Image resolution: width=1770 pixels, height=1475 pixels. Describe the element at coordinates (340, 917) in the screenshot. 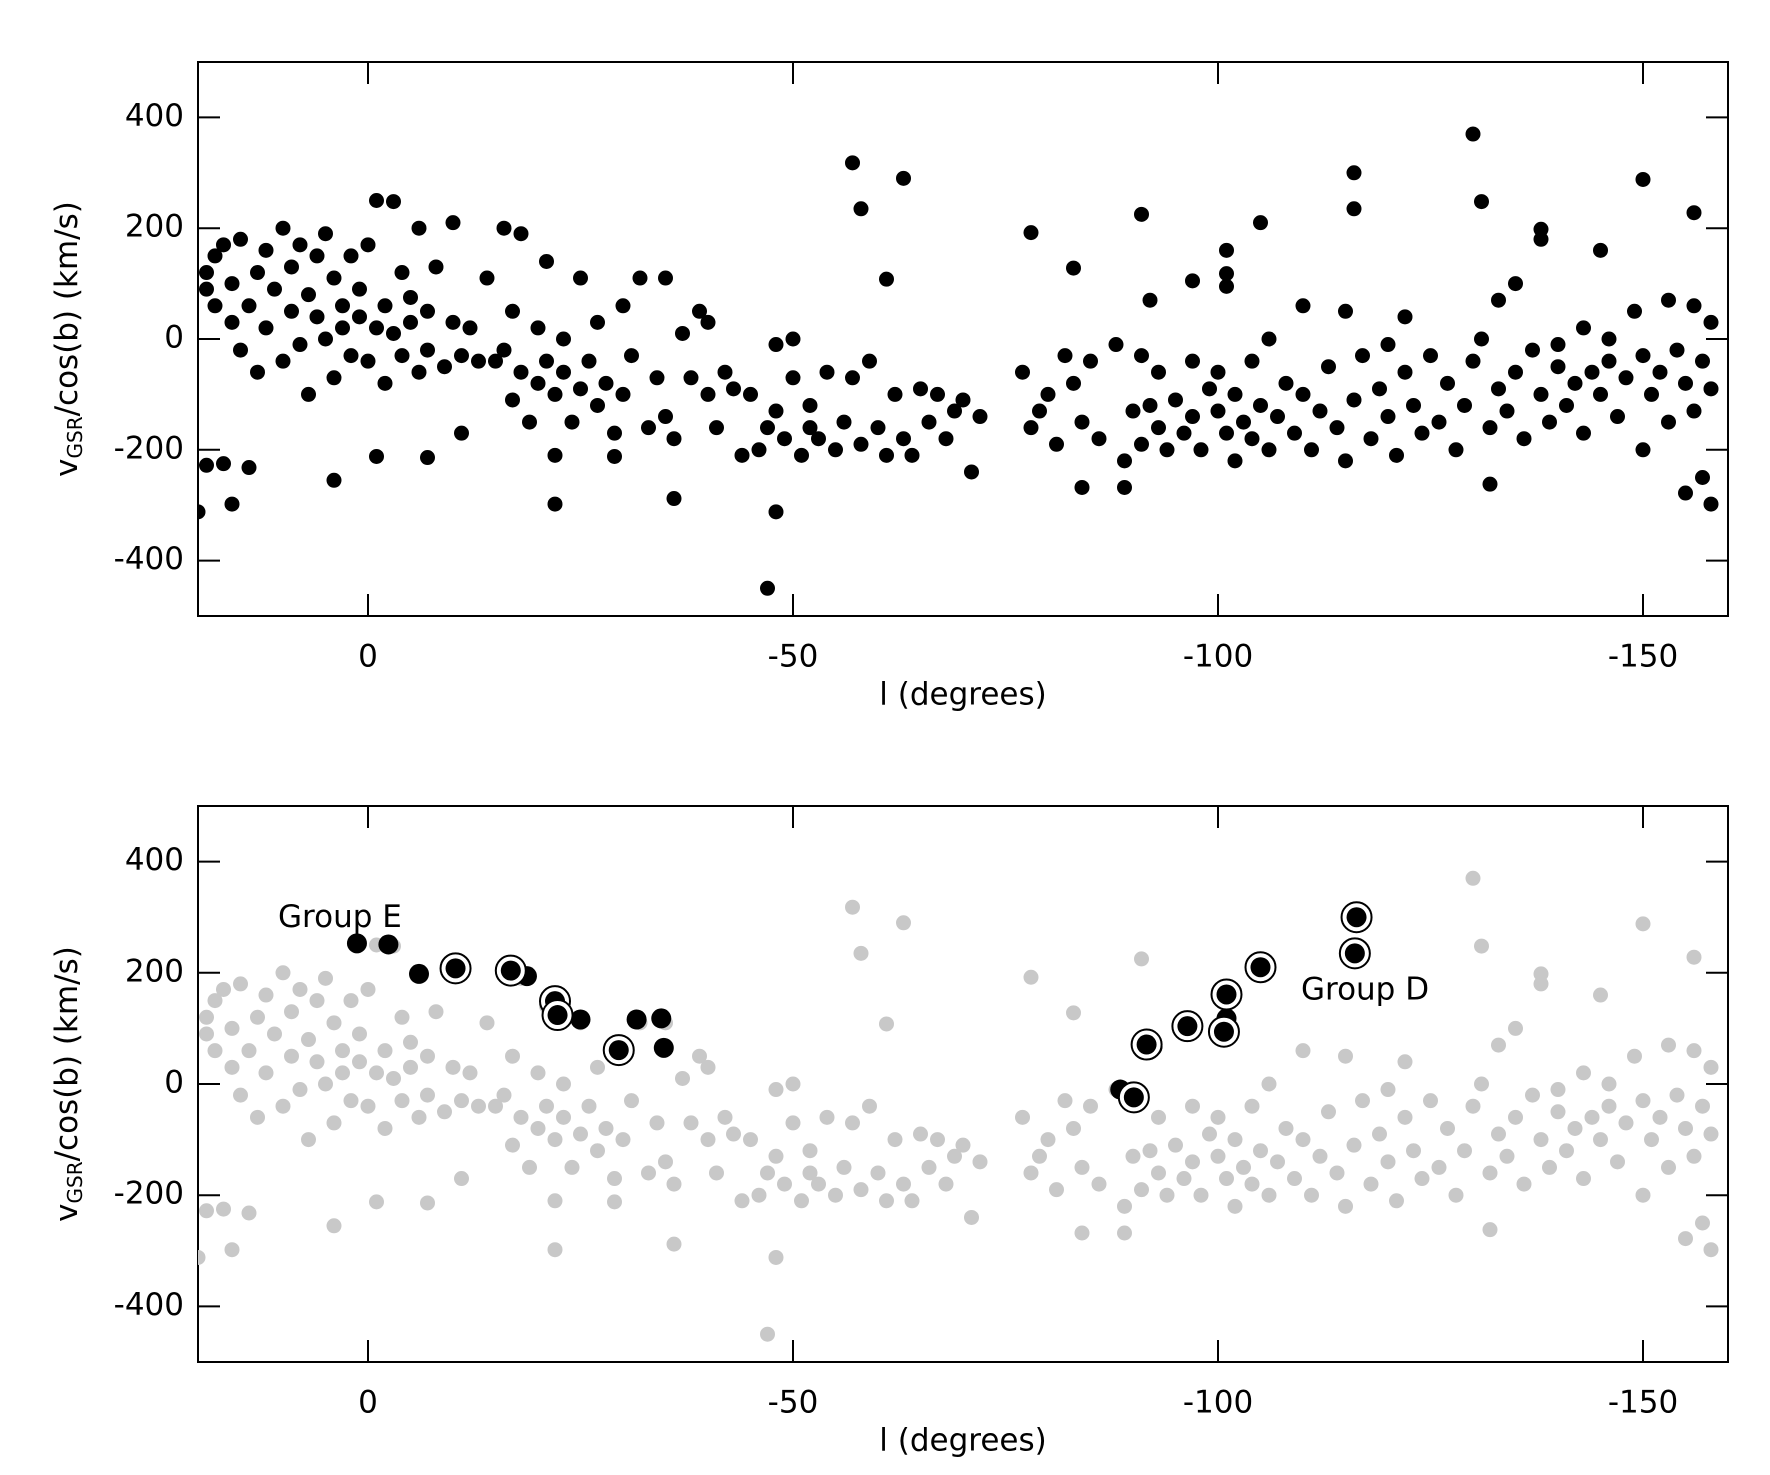

I see `annotation: Group E` at that location.